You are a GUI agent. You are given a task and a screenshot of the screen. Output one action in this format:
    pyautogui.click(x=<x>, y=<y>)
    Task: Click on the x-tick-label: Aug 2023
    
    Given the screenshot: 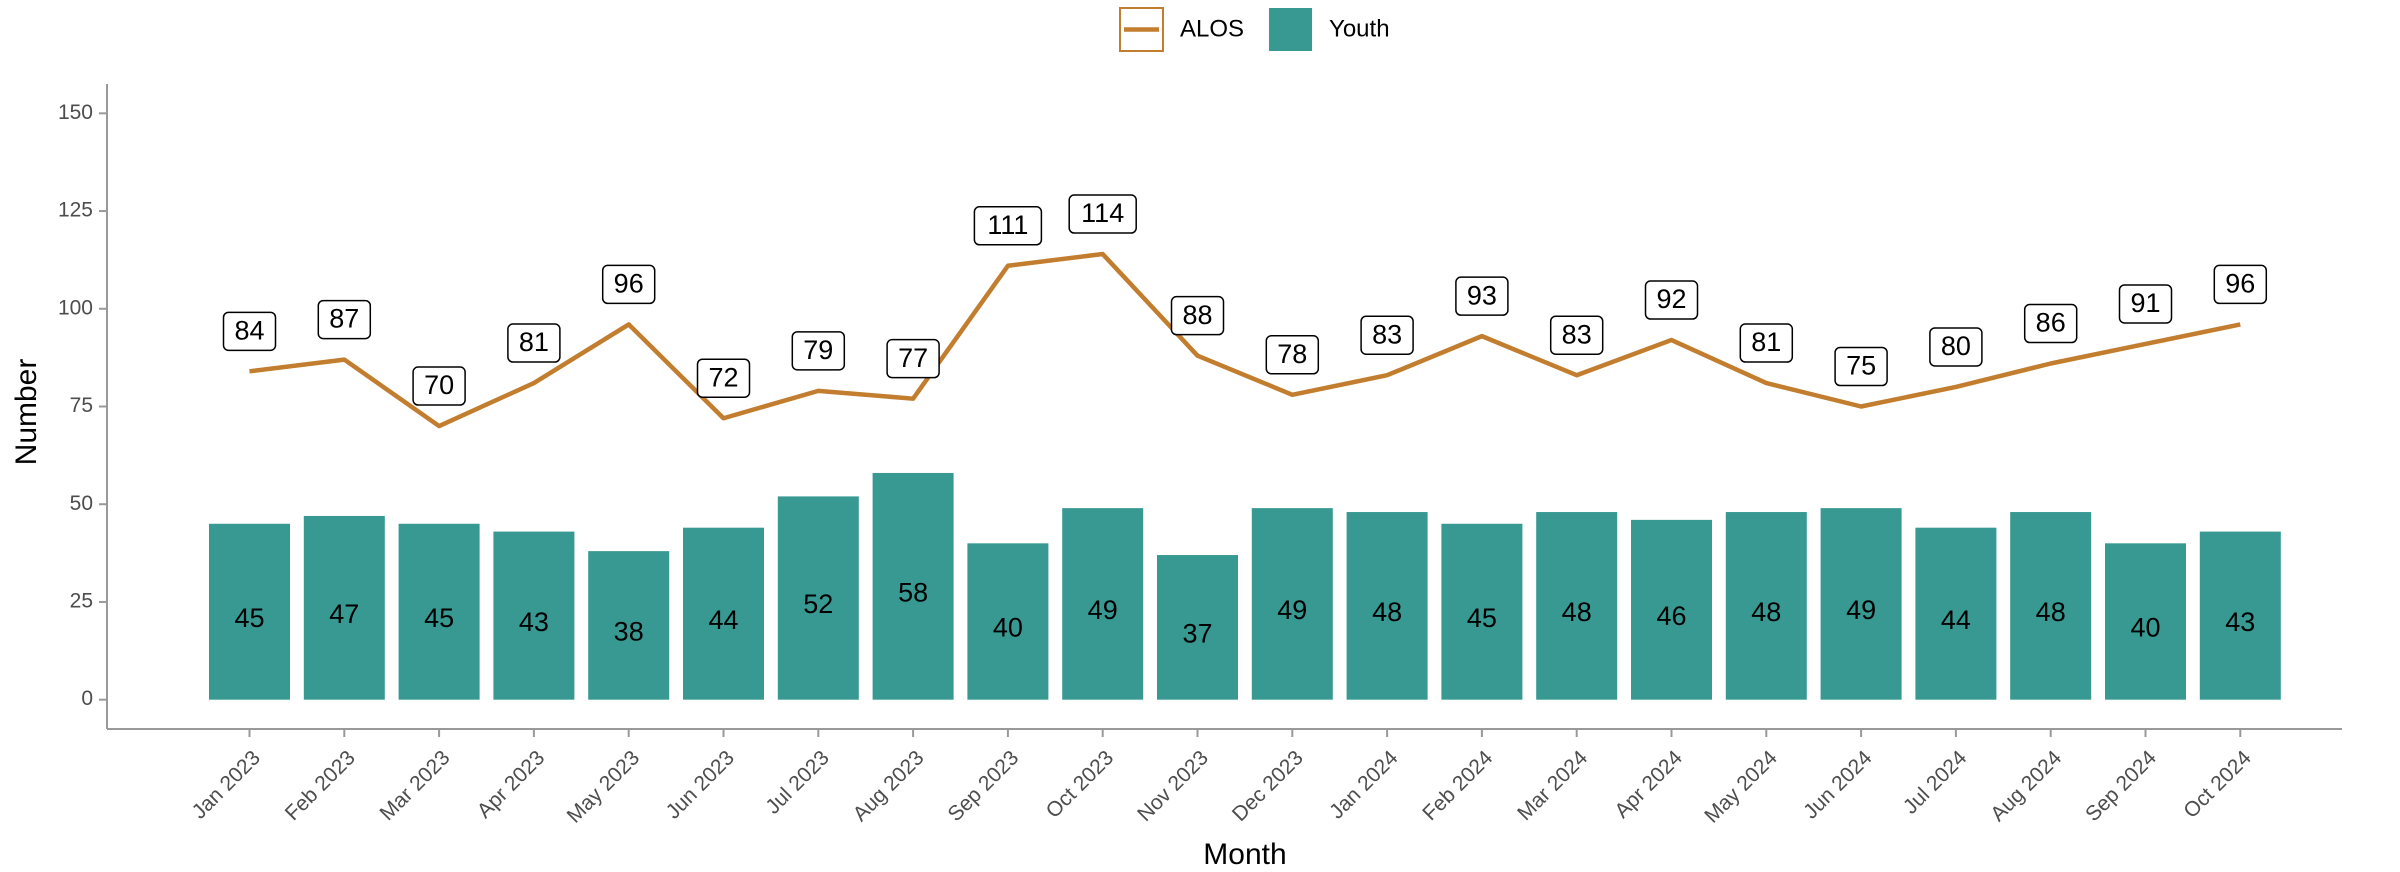 What is the action you would take?
    pyautogui.click(x=889, y=786)
    